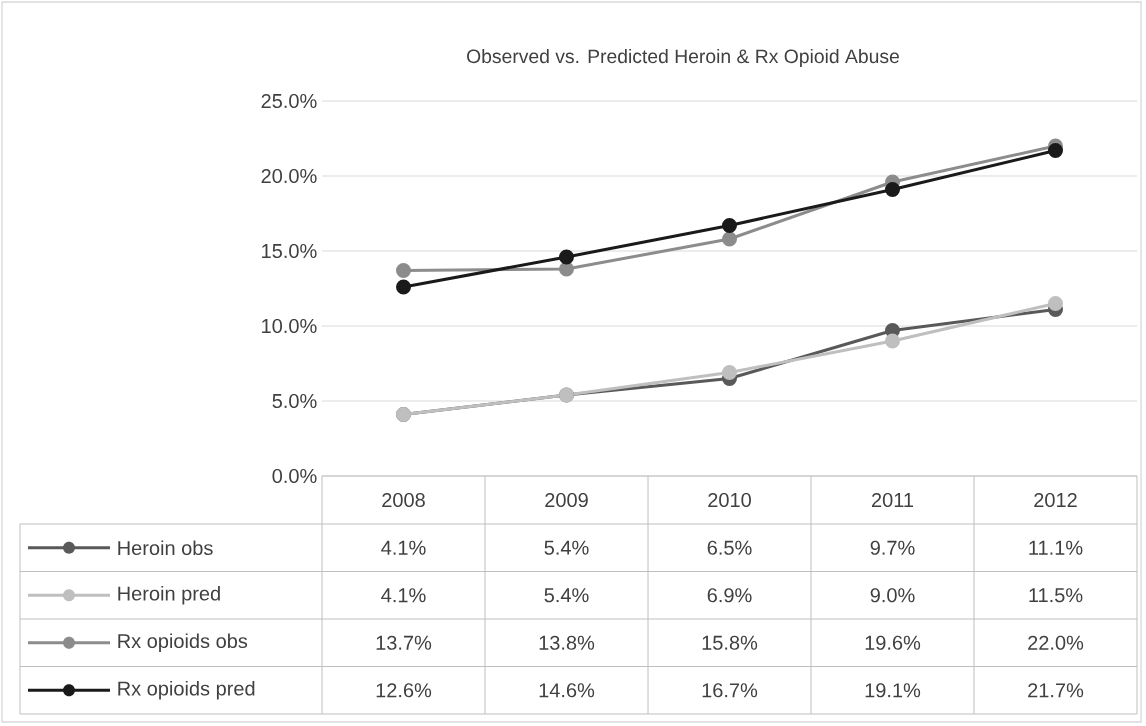 This screenshot has height=726, width=1146. Describe the element at coordinates (892, 595) in the screenshot. I see `data-label: 9.0%` at that location.